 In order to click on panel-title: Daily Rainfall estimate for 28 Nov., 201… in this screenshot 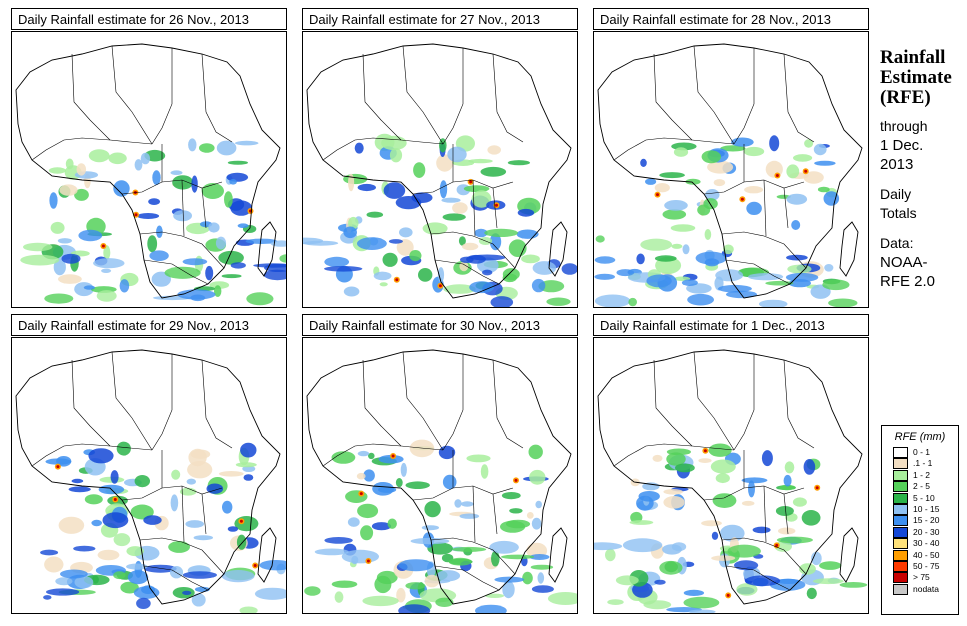, I will do `click(731, 19)`.